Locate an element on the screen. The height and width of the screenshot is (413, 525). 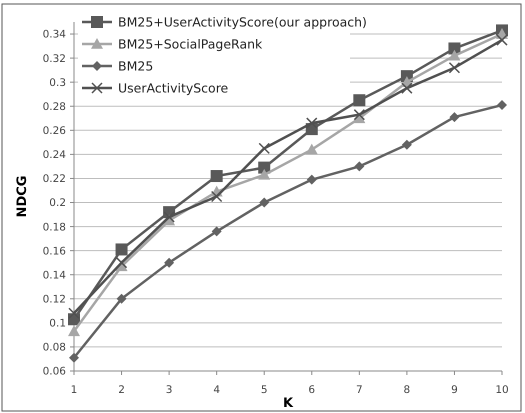
y-tick-label: 0.3 is located at coordinates (57, 82).